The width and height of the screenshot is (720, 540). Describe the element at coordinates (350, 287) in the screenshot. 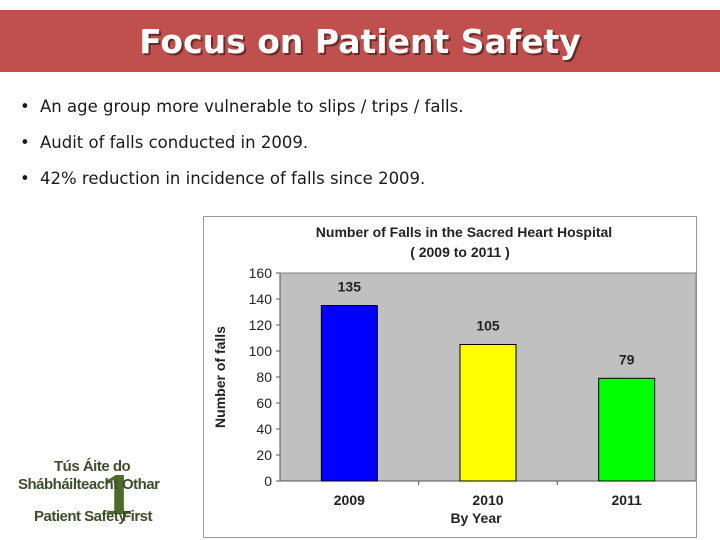

I see `data-label-2009: 135` at that location.